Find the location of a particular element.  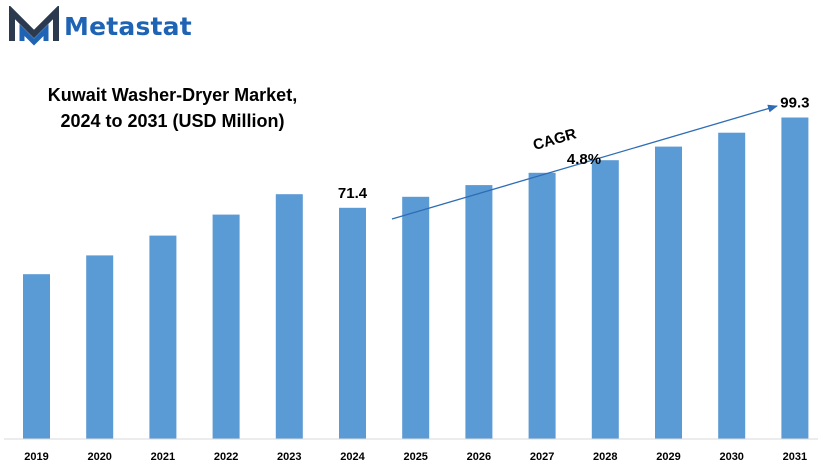

data-label-2031: 99.3 is located at coordinates (794, 103).